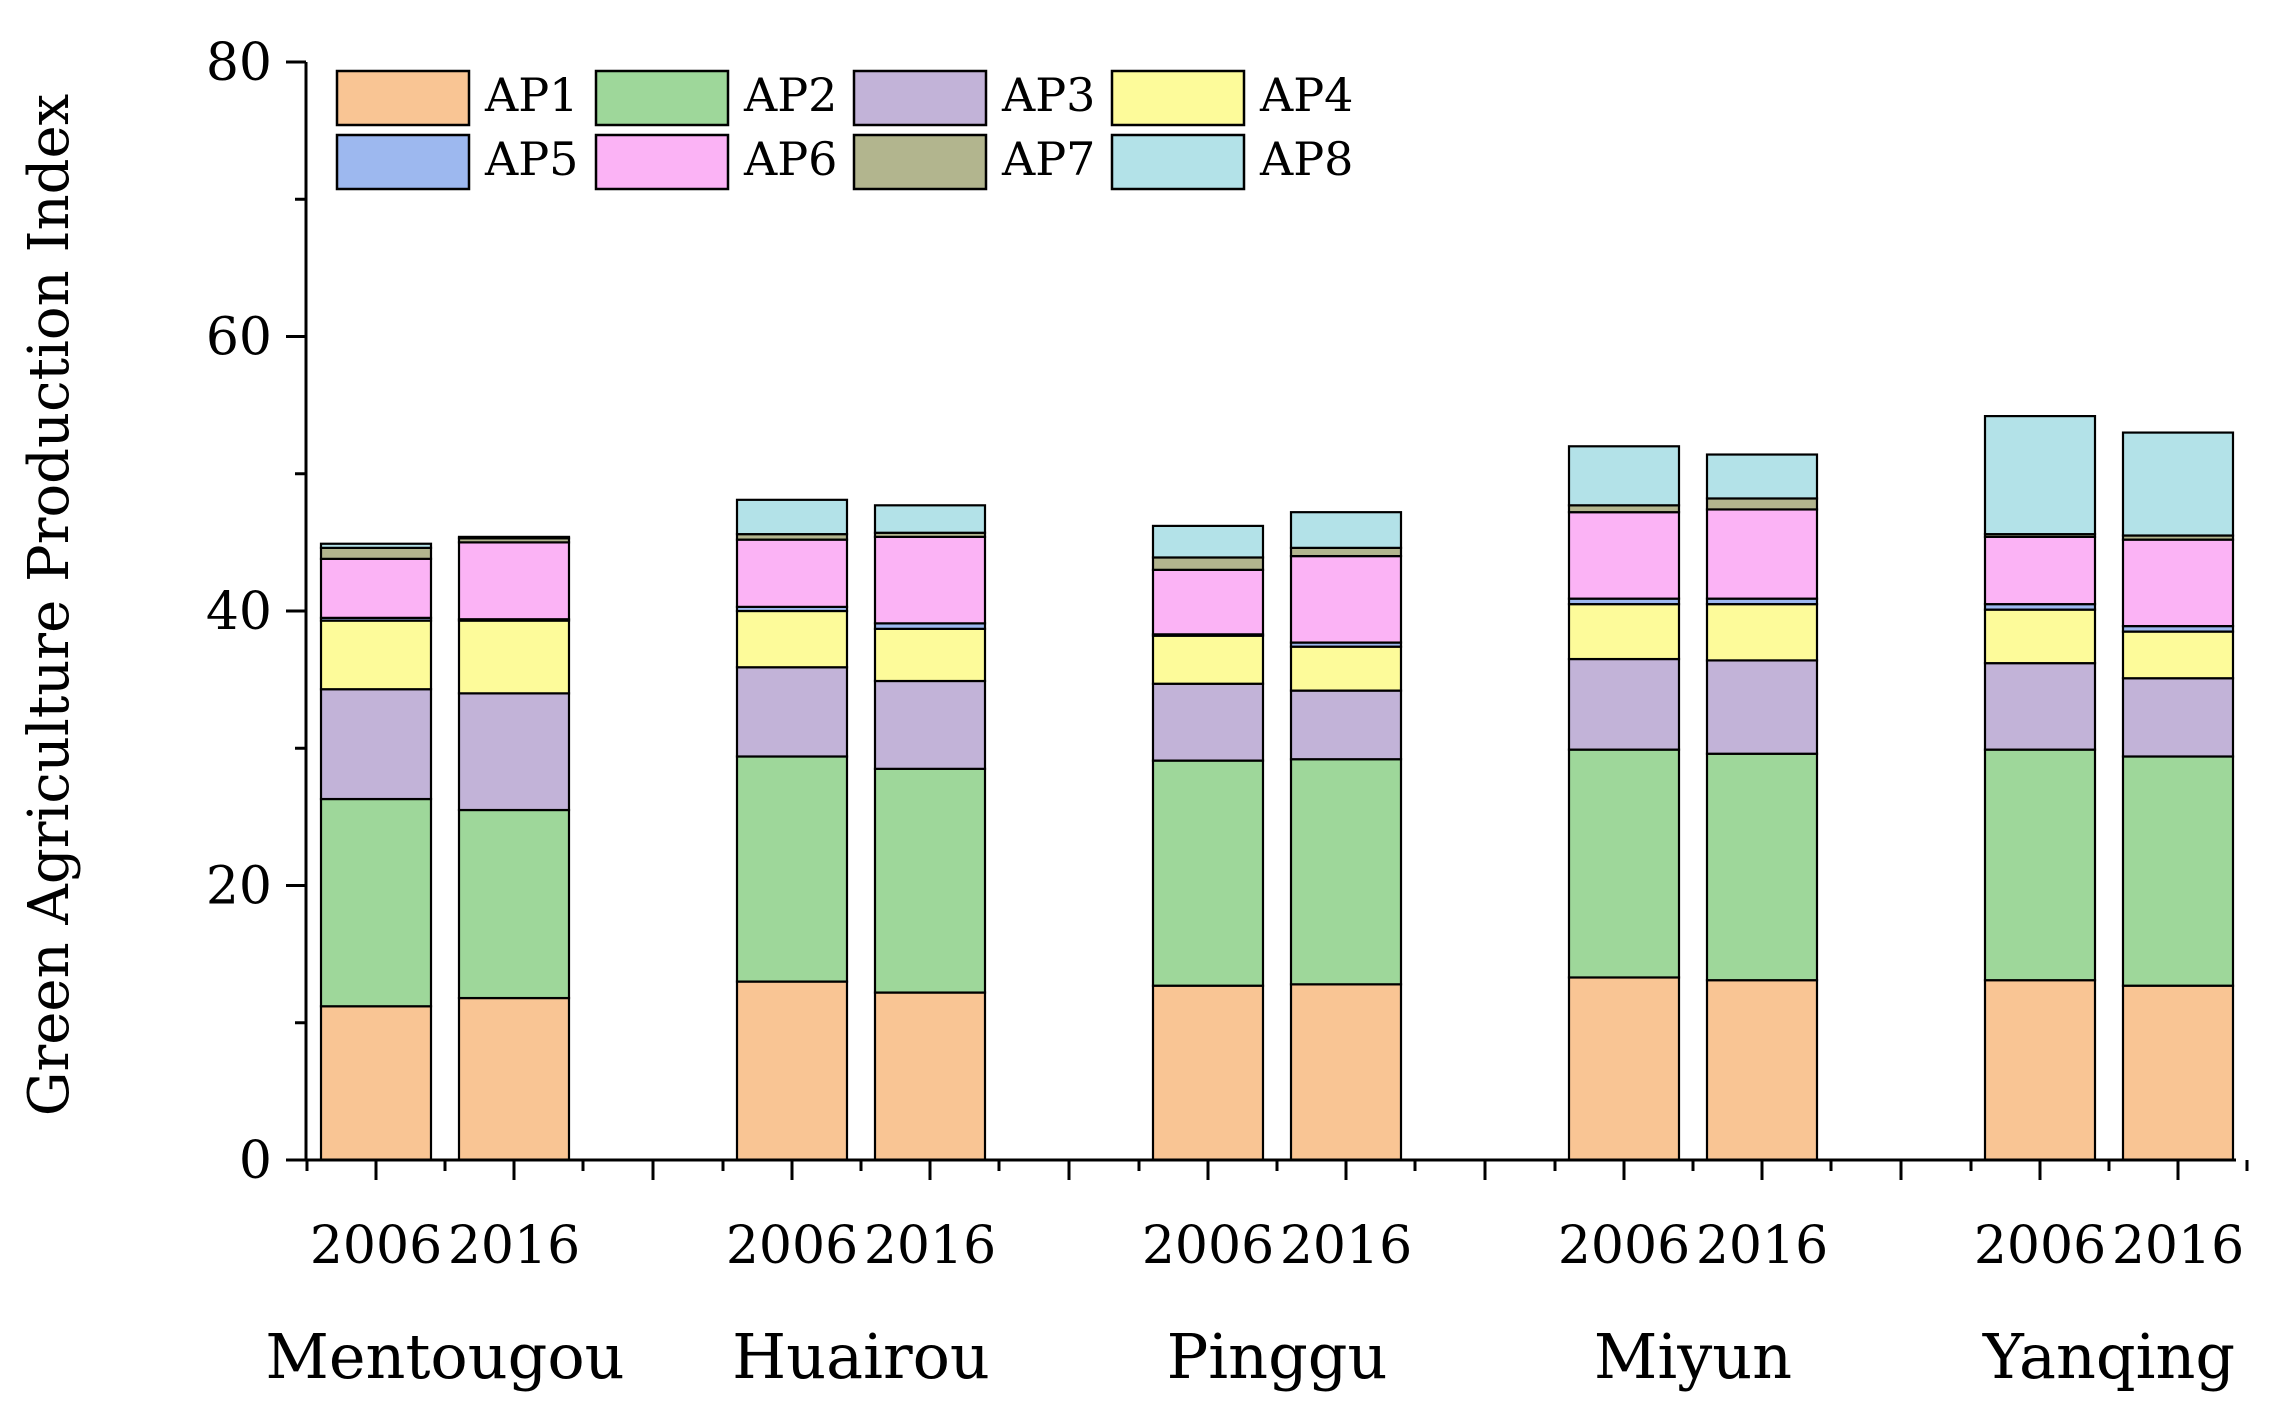 This screenshot has height=1425, width=2284. I want to click on legend-label: AP2, so click(790, 95).